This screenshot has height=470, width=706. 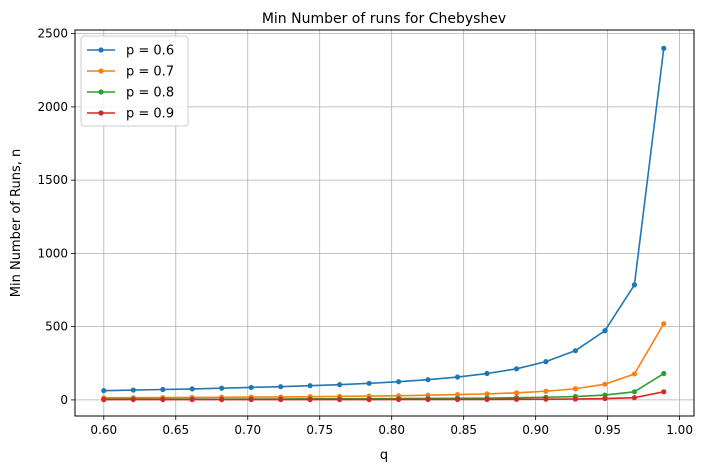 I want to click on x-tick-label: 0.70, so click(x=247, y=430).